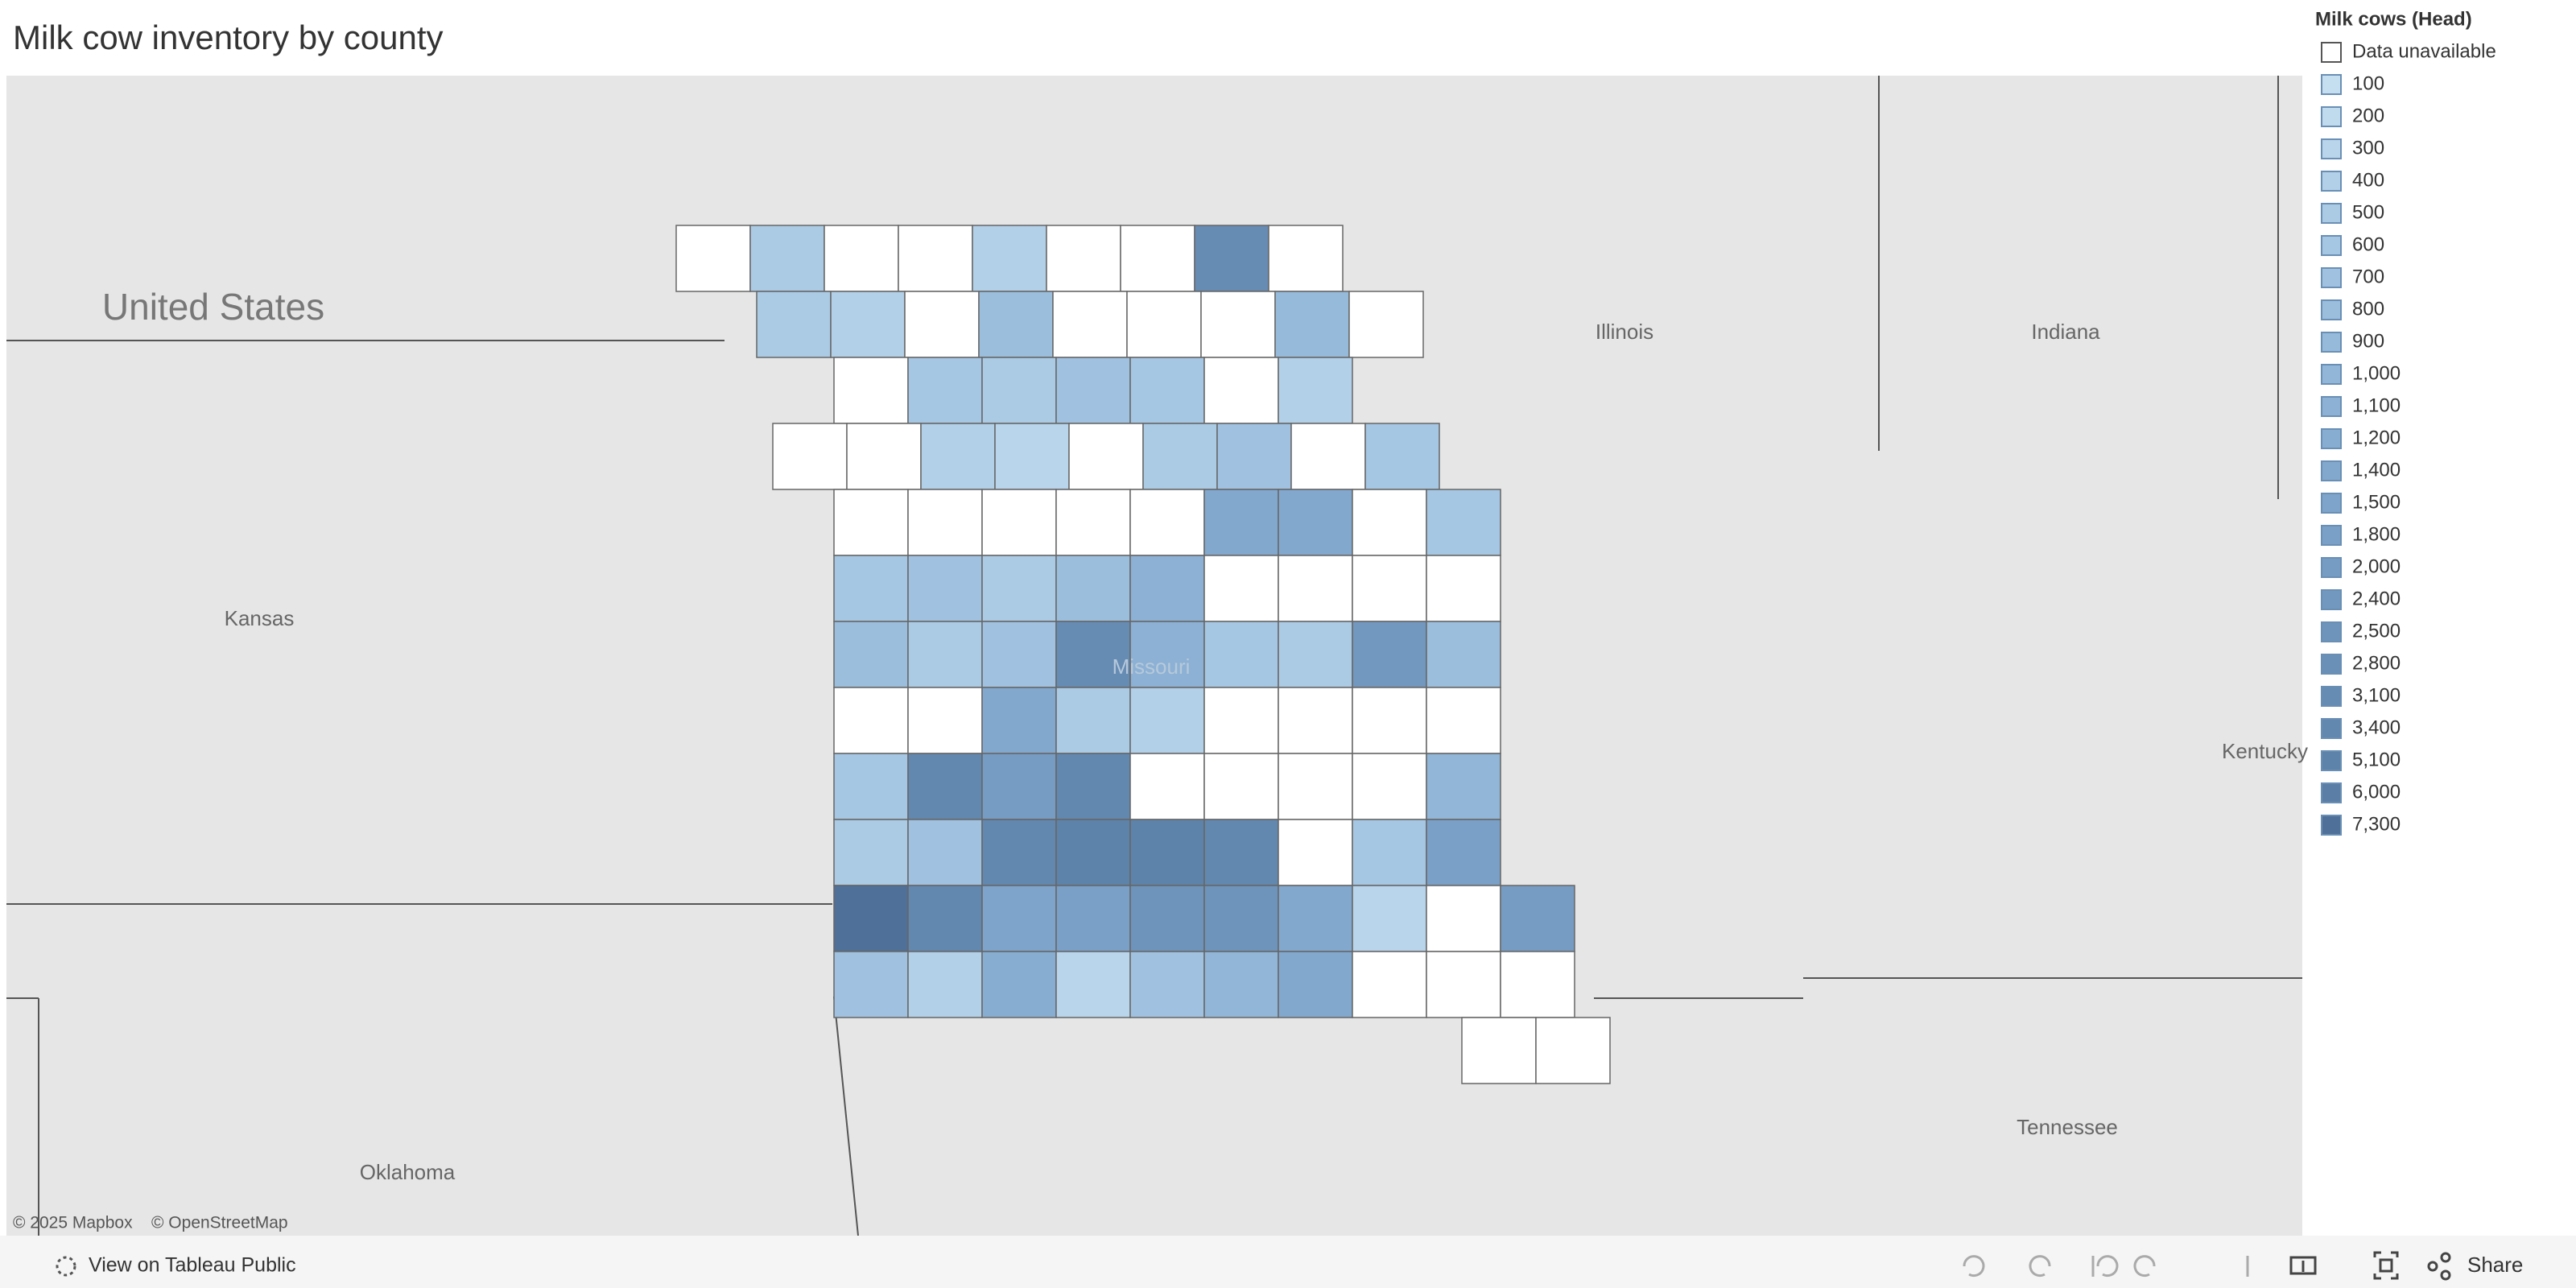  What do you see at coordinates (192, 1265) in the screenshot?
I see `view-link: View on Tableau Public` at bounding box center [192, 1265].